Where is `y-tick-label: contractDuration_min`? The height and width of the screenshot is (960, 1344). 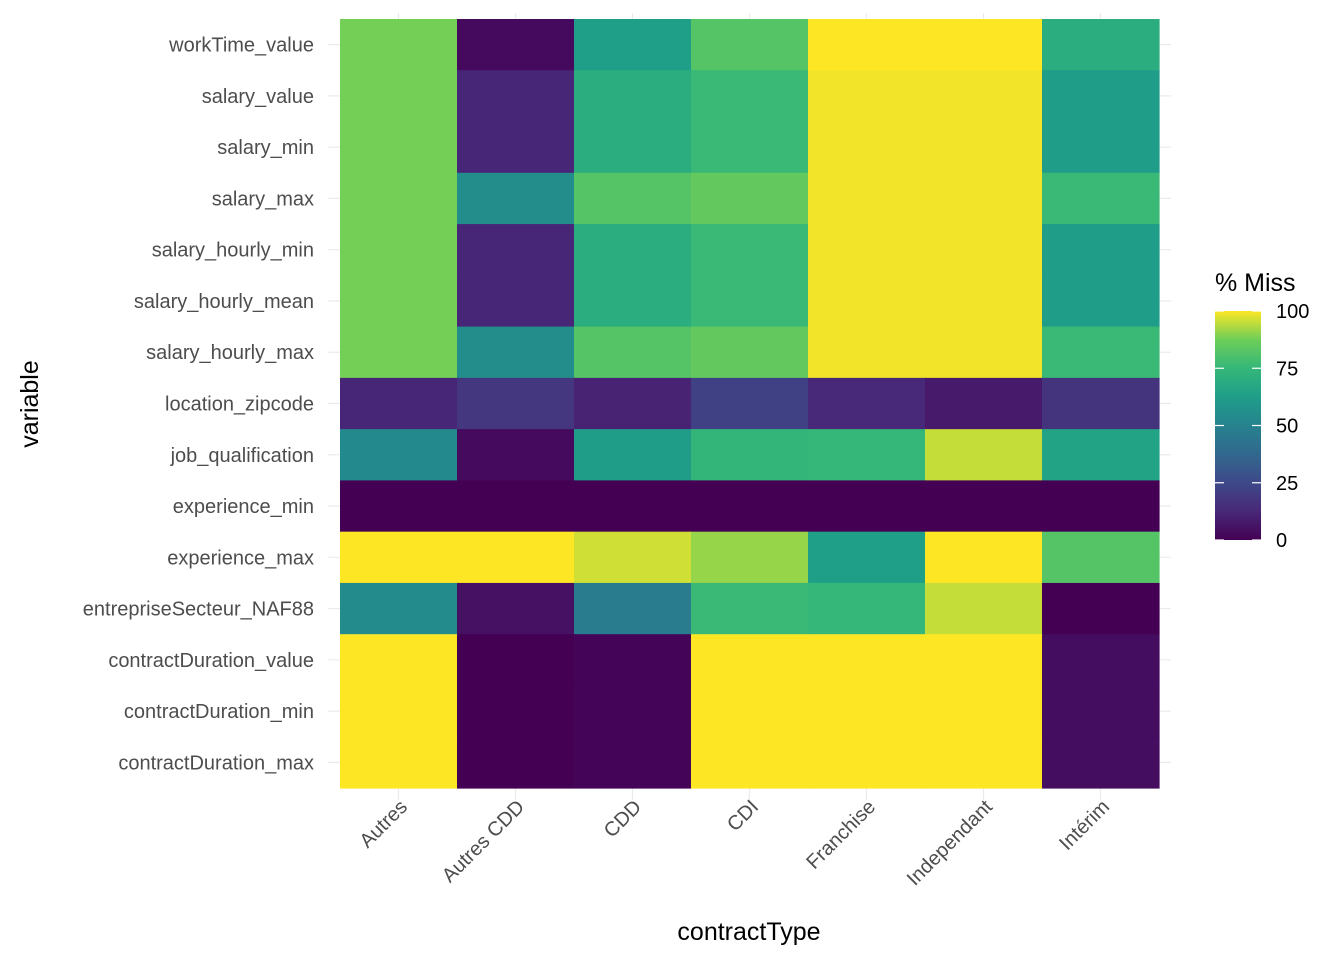
y-tick-label: contractDuration_min is located at coordinates (219, 712).